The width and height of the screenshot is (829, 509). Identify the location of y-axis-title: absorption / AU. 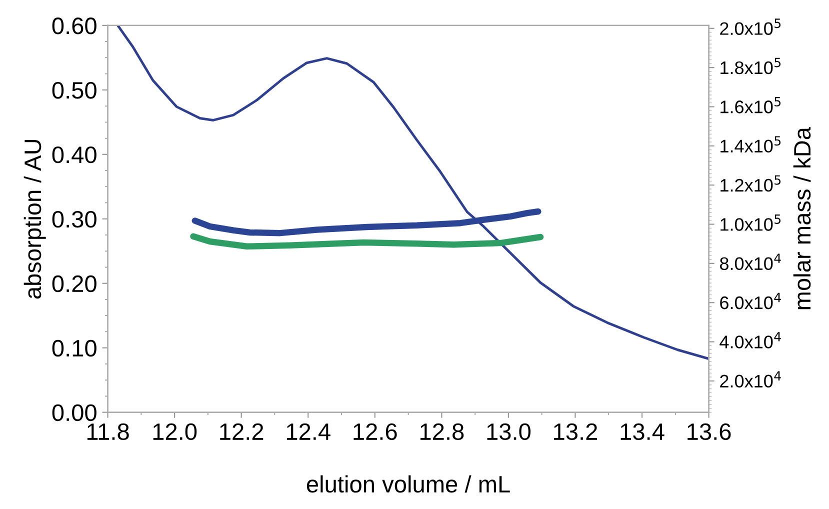
(35, 219).